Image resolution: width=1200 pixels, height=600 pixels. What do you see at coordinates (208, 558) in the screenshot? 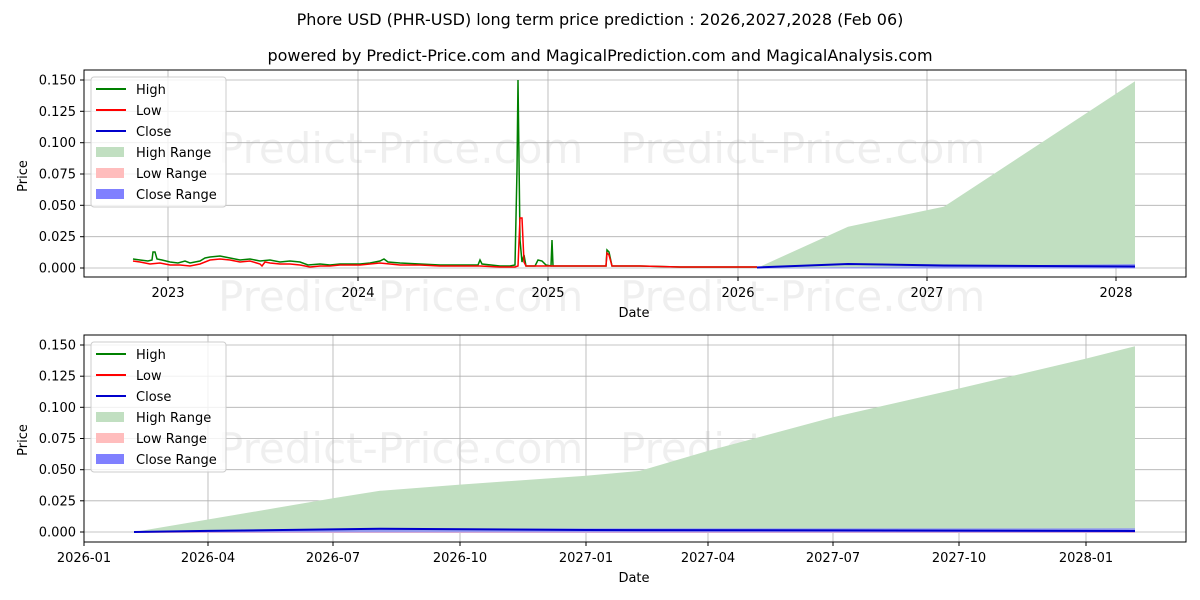
I see `svg-text: 2026-04` at bounding box center [208, 558].